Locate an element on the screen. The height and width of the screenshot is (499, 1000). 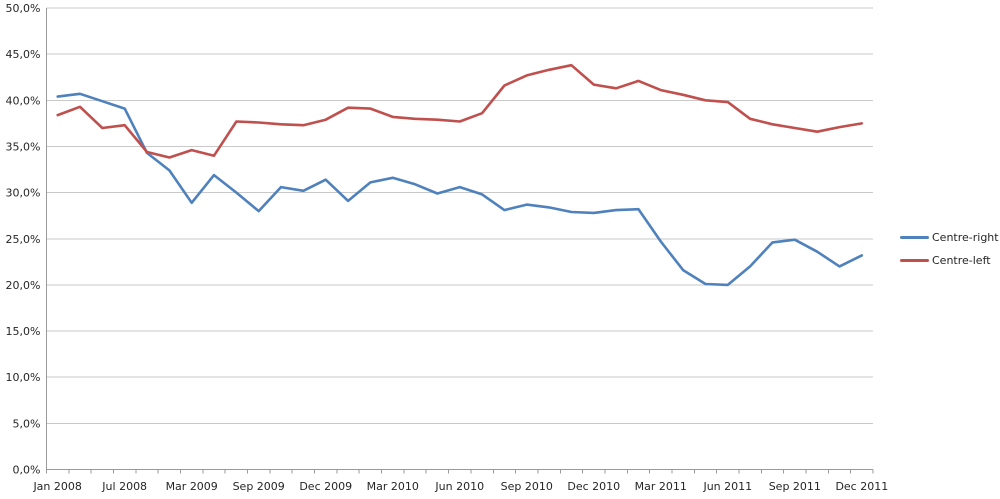
x-axis-tick-label: Mar 2010 is located at coordinates (393, 486).